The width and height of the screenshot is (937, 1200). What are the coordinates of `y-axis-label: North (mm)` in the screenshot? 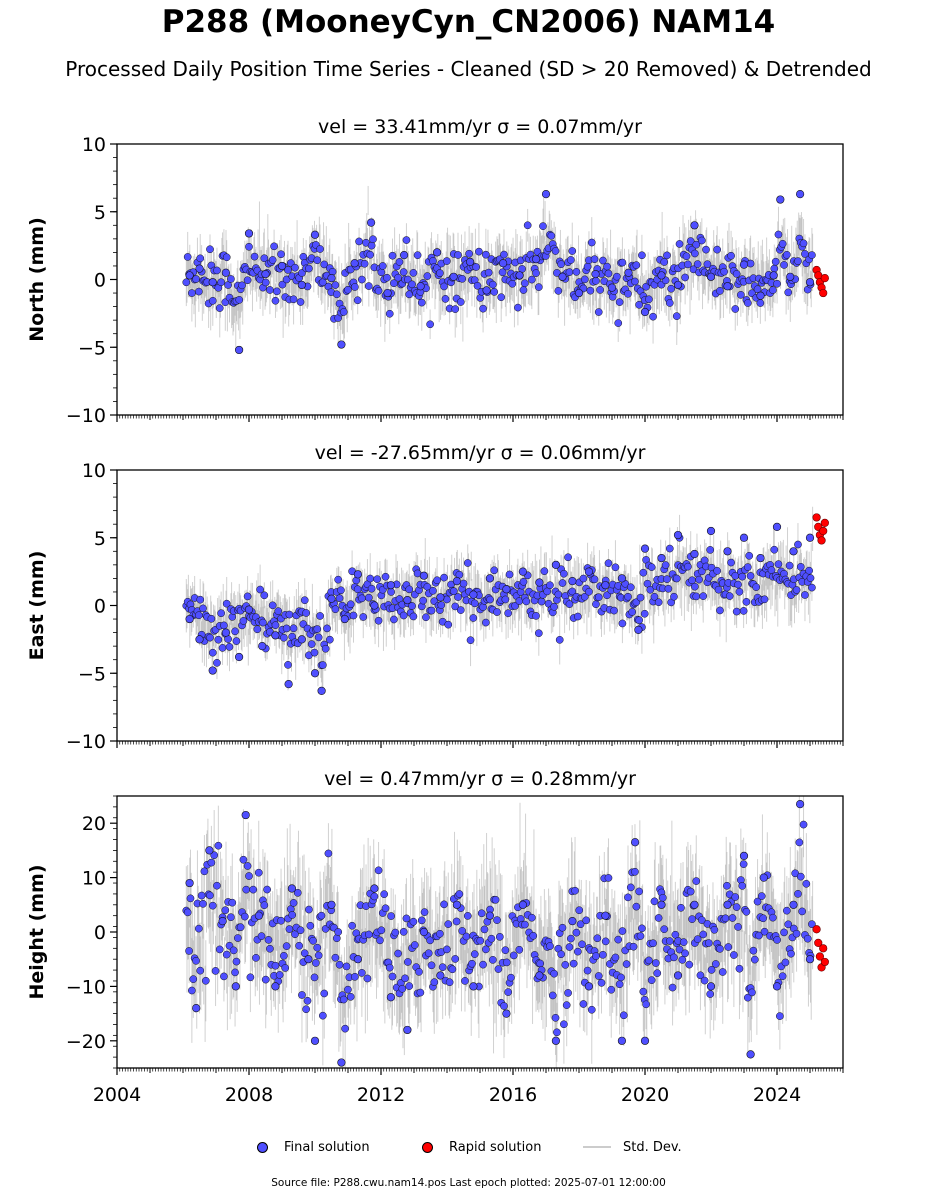 It's located at (37, 279).